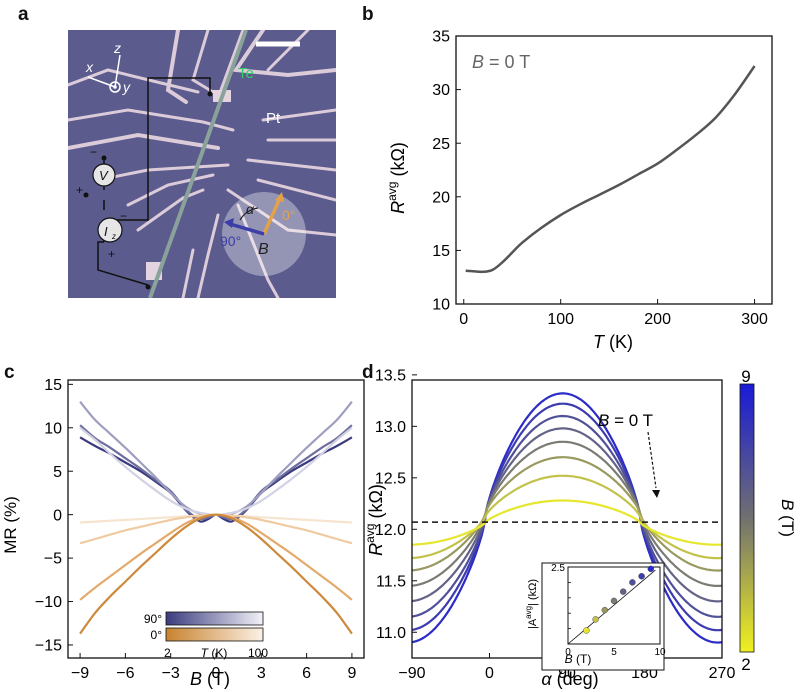  I want to click on annotation-arrow, so click(652, 460).